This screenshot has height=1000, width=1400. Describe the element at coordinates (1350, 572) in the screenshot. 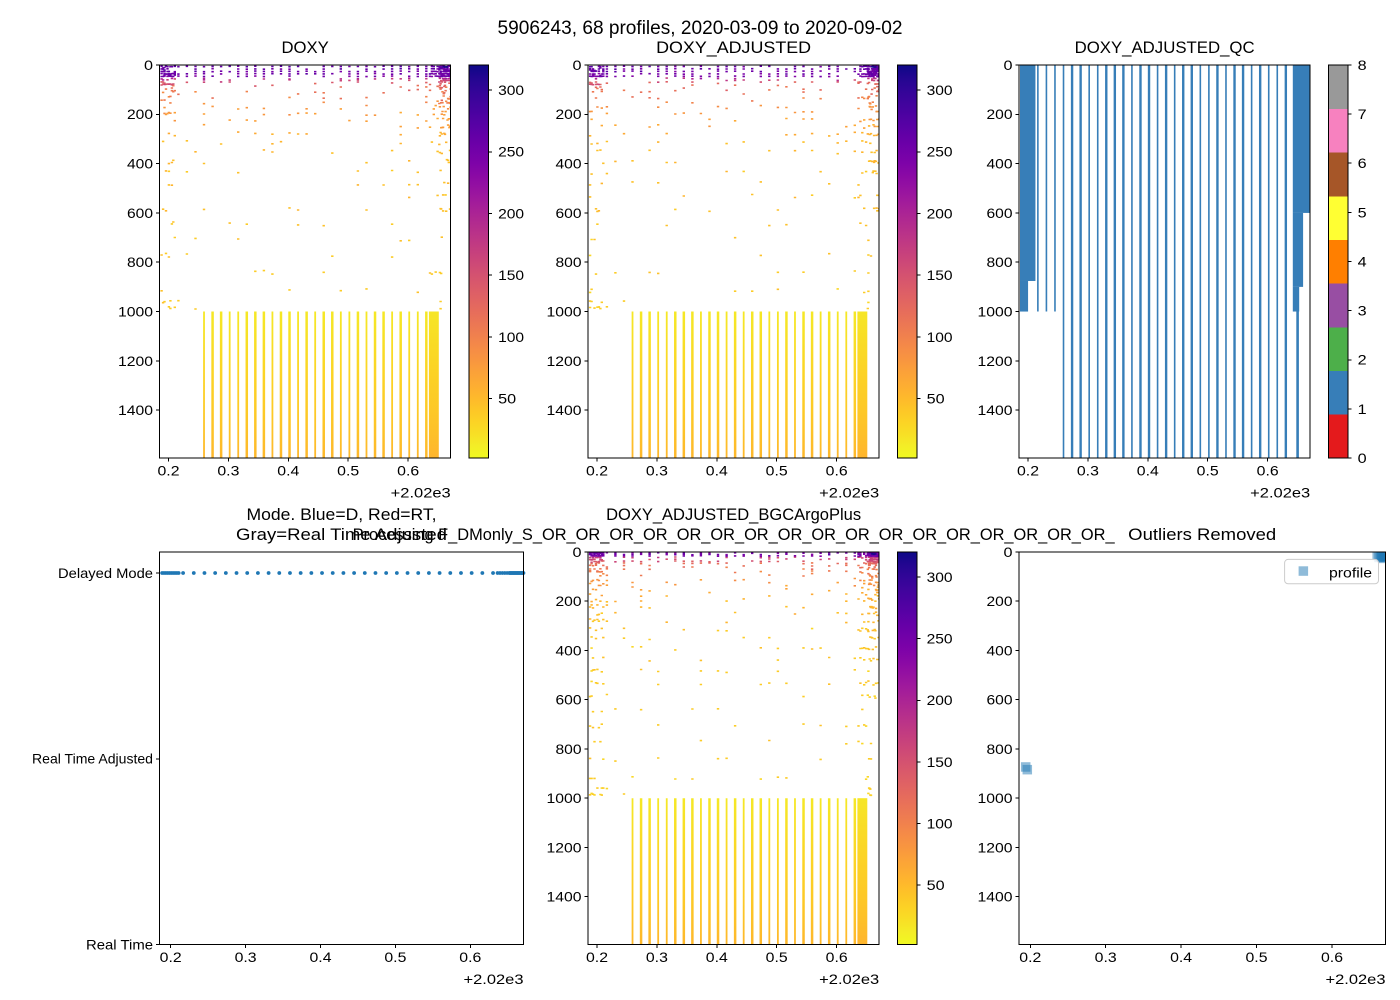

I see `svg-text: profile` at that location.